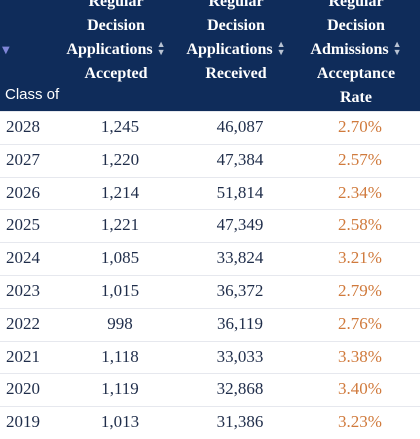  What do you see at coordinates (32, 94) in the screenshot?
I see `class-of-label: Class of` at bounding box center [32, 94].